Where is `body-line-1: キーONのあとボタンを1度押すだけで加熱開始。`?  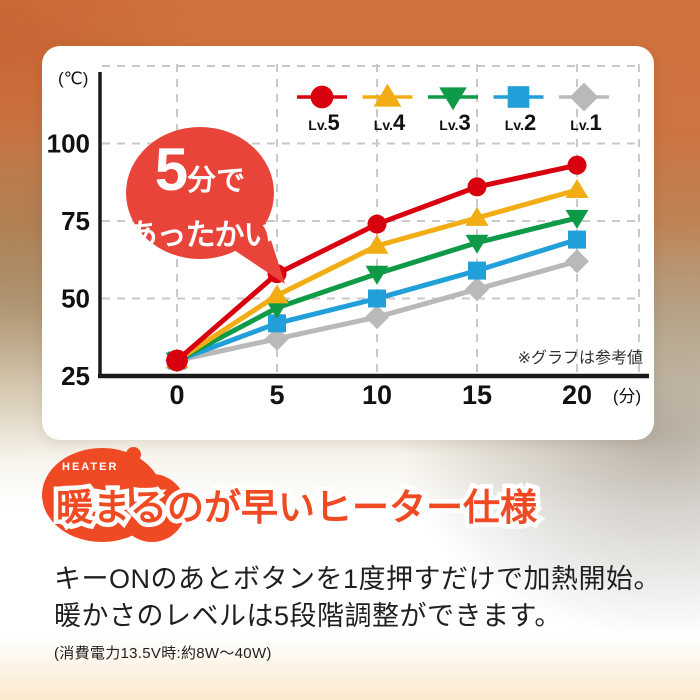
body-line-1: キーONのあとボタンを1度押すだけで加熱開始。 is located at coordinates (358, 579).